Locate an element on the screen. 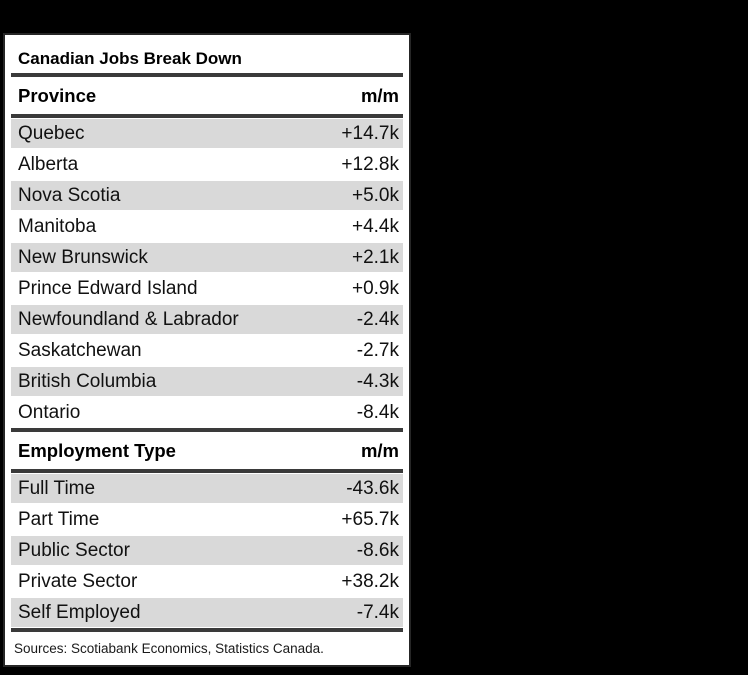  row-value: -43.6k is located at coordinates (372, 488).